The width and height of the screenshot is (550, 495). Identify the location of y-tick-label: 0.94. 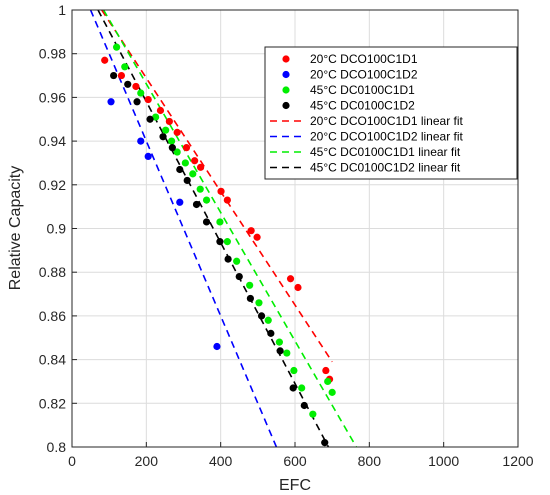
(52, 141).